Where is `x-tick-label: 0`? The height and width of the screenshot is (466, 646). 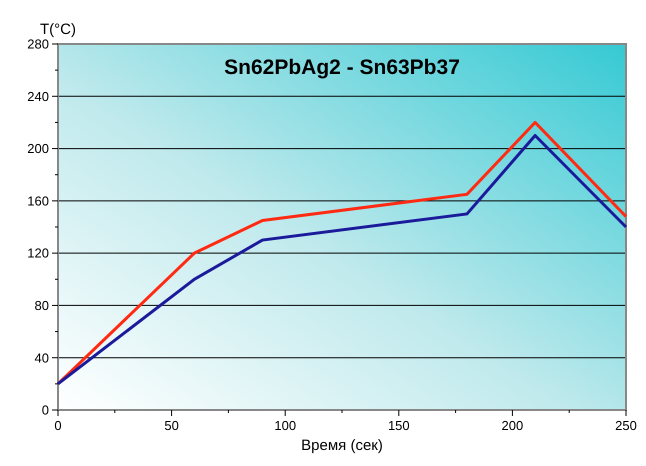 x-tick-label: 0 is located at coordinates (58, 425).